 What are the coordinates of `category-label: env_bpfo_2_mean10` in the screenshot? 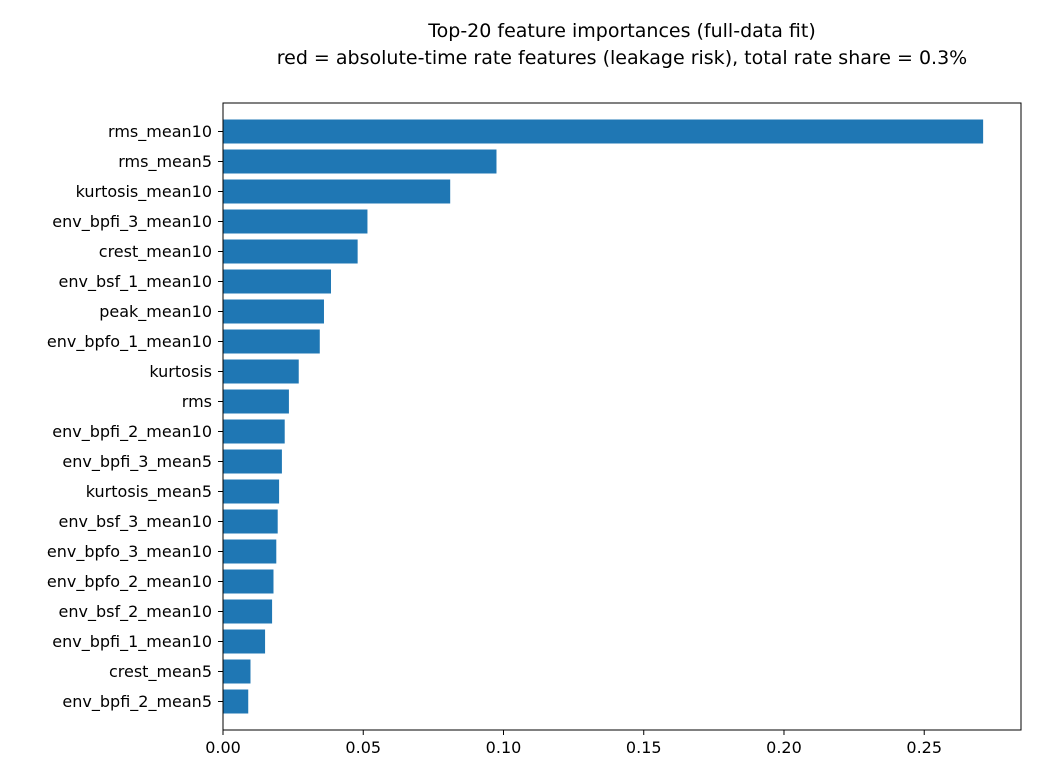 It's located at (129, 582).